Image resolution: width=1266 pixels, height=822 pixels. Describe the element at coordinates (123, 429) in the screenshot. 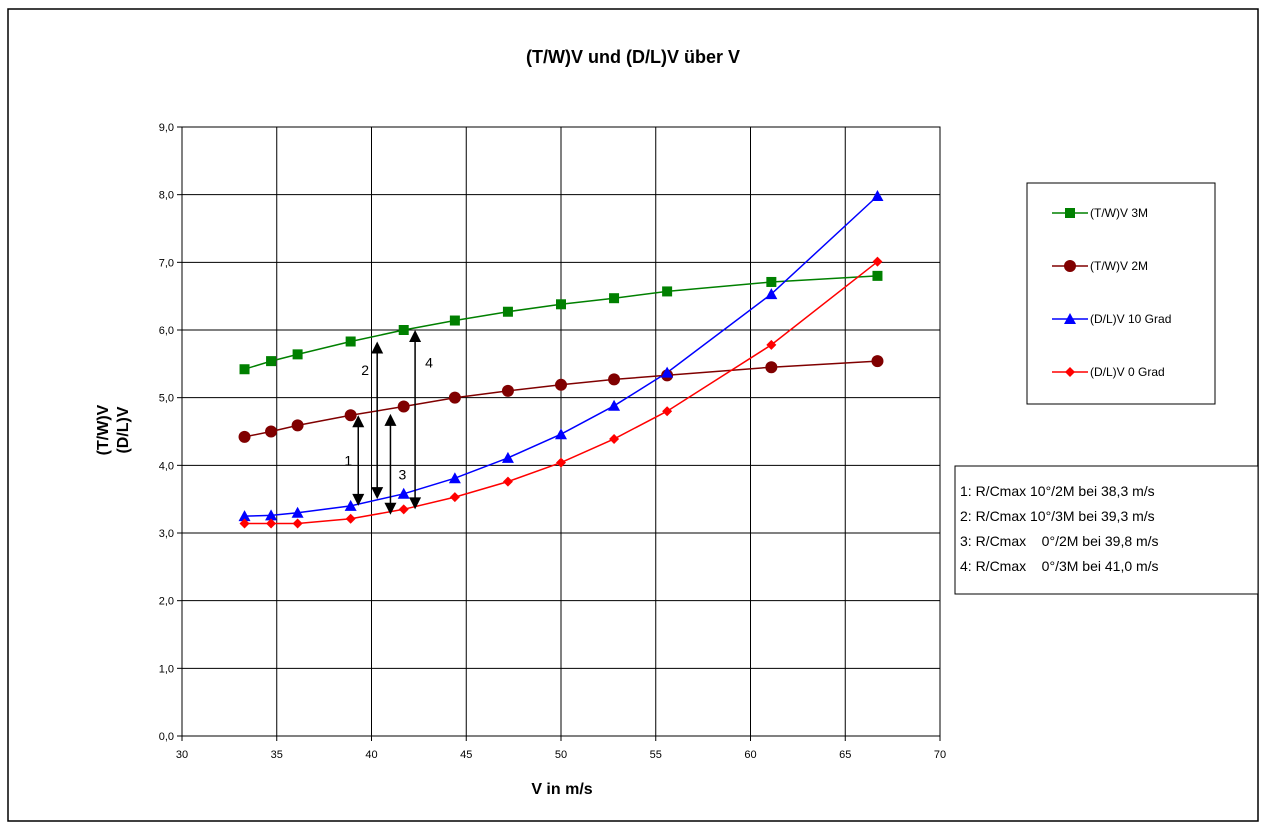

I see `y-axis-title-line2: (D/L)V` at that location.